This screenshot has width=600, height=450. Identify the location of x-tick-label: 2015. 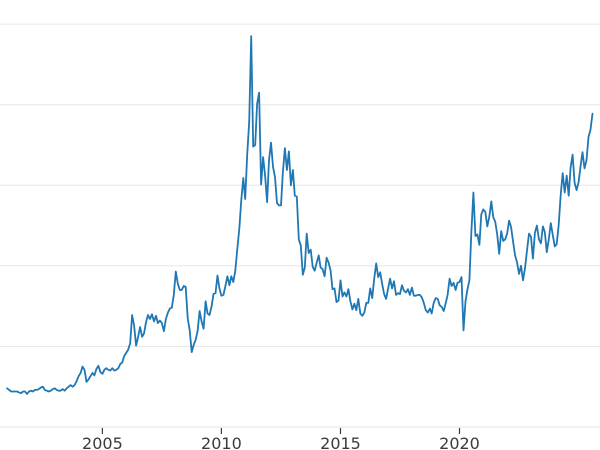
(340, 442).